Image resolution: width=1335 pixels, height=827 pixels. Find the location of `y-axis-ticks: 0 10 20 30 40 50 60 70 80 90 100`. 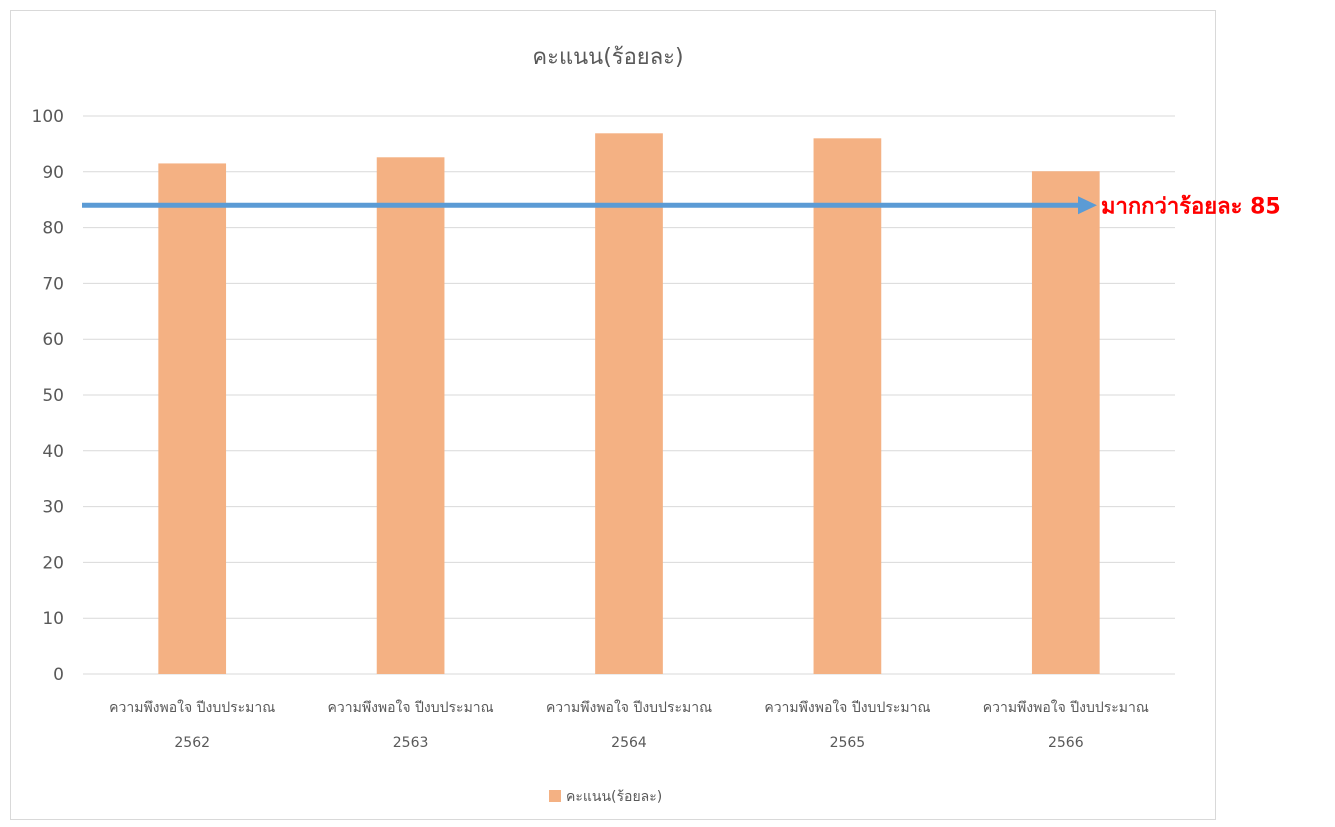

y-axis-ticks: 0 10 20 30 40 50 60 70 80 90 100 is located at coordinates (48, 396).